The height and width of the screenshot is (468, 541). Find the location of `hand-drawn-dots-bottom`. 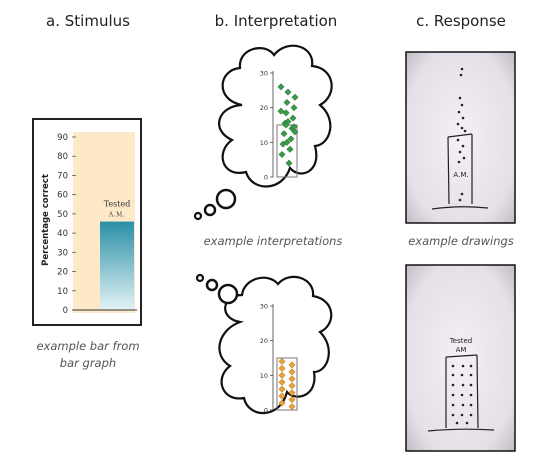

hand-drawn-dots-bottom is located at coordinates (462, 394).